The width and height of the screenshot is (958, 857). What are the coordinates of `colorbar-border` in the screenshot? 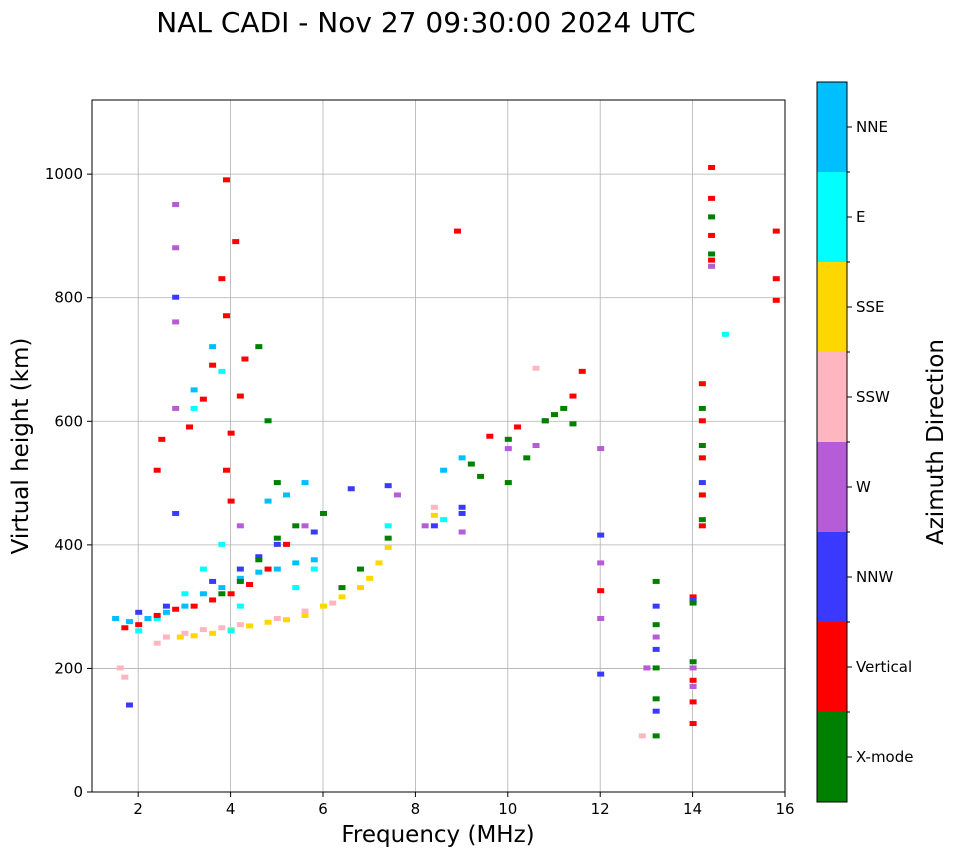 It's located at (832, 442).